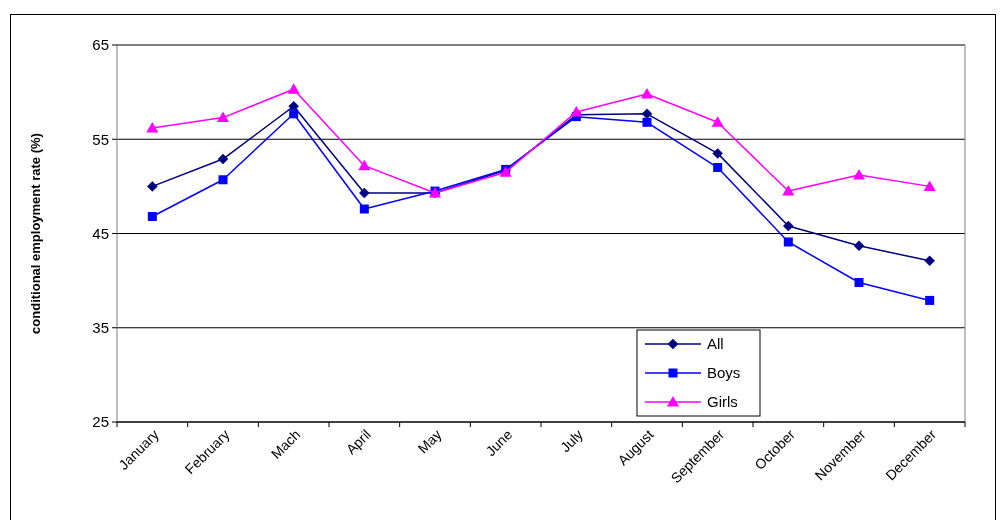 The image size is (1005, 520). I want to click on y-tick-label: 25, so click(100, 422).